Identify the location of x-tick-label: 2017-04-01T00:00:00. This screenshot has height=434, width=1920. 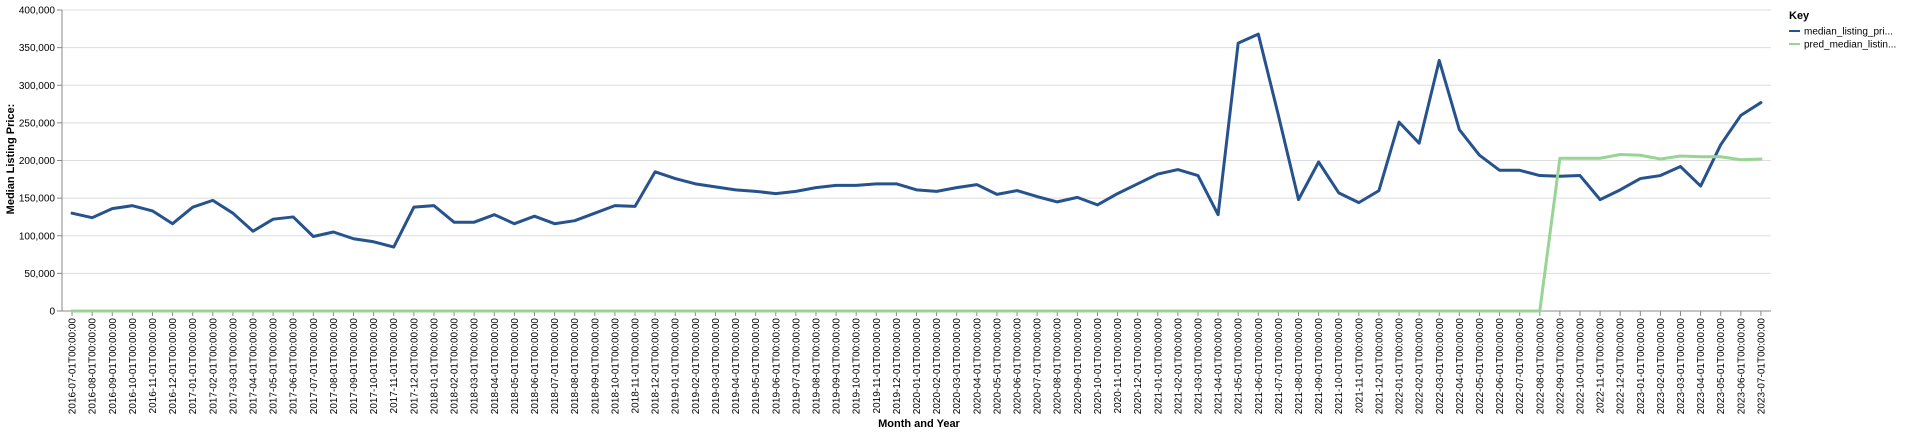
(254, 366).